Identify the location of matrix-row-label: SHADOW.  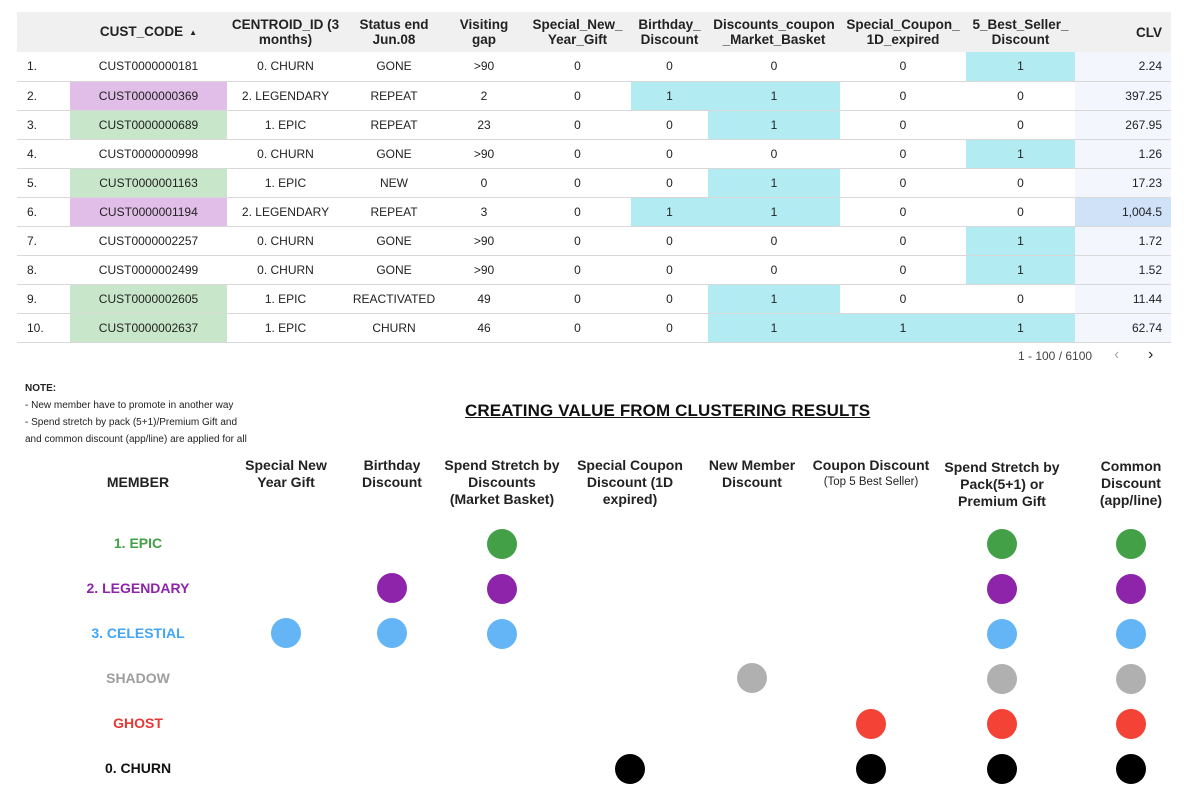
(138, 678).